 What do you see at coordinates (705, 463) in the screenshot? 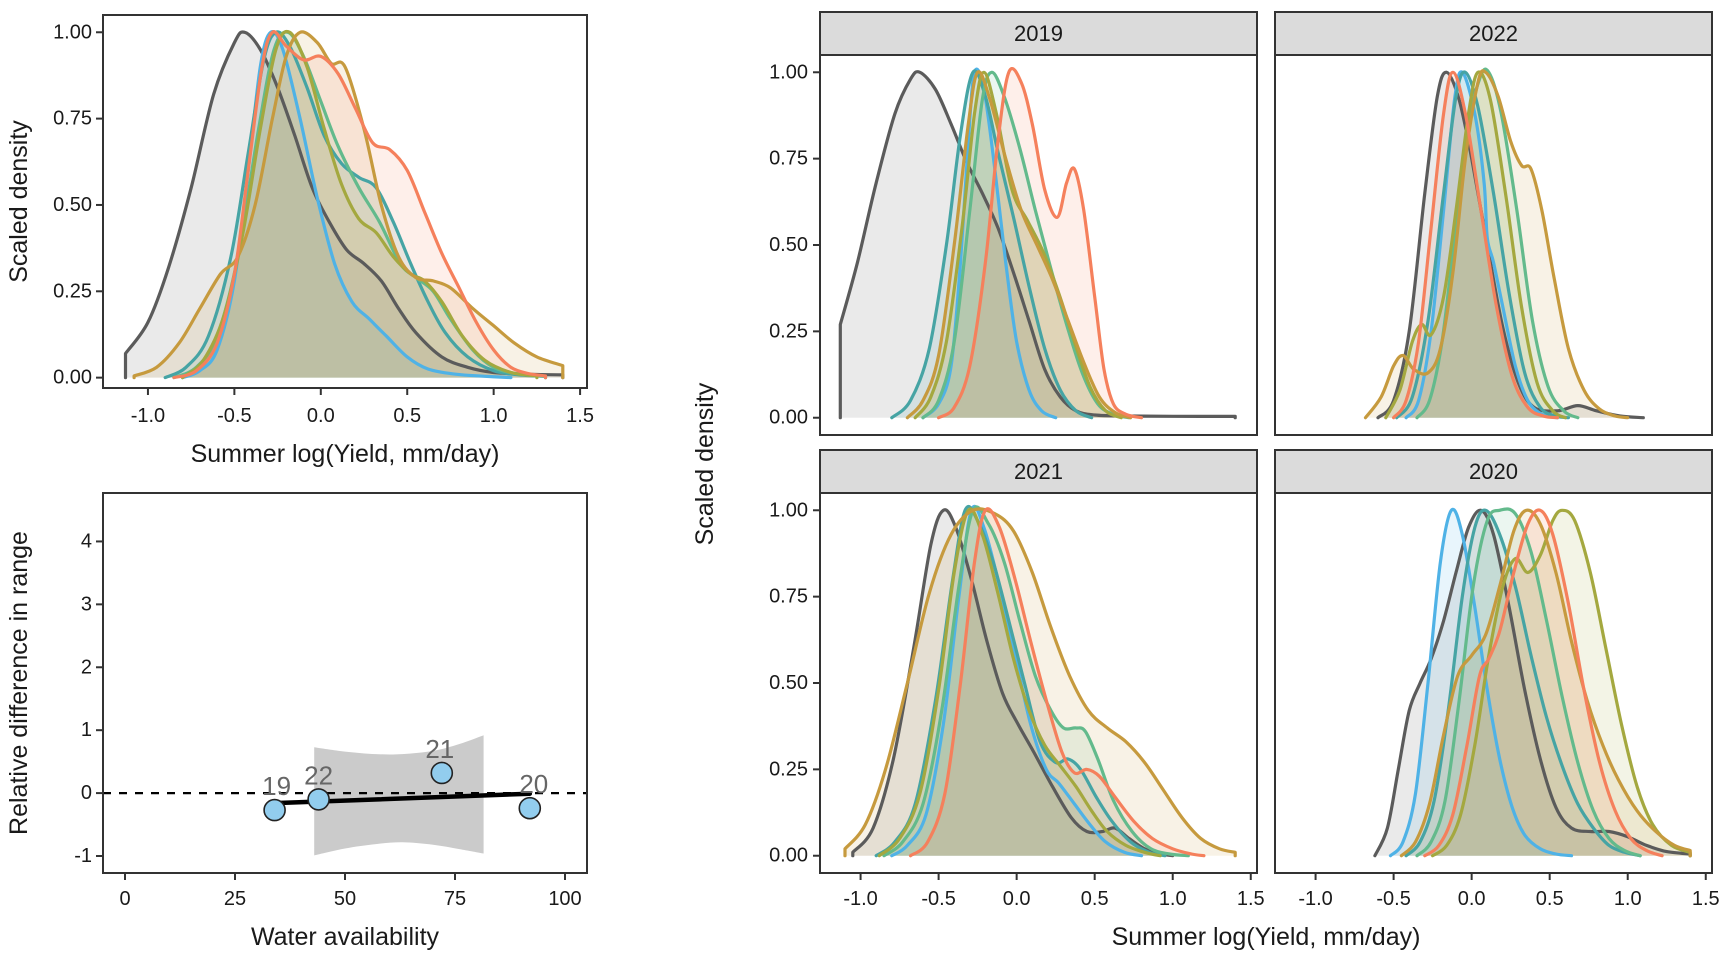
I see `y-axis-title-facets: Scaled density` at bounding box center [705, 463].